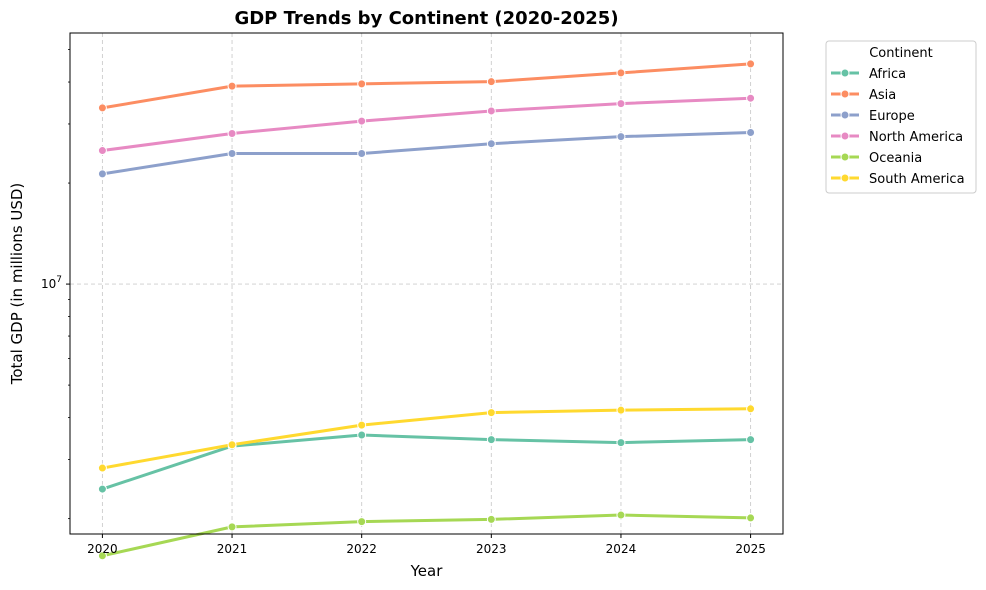  What do you see at coordinates (232, 549) in the screenshot?
I see `x-tick-label: 2021` at bounding box center [232, 549].